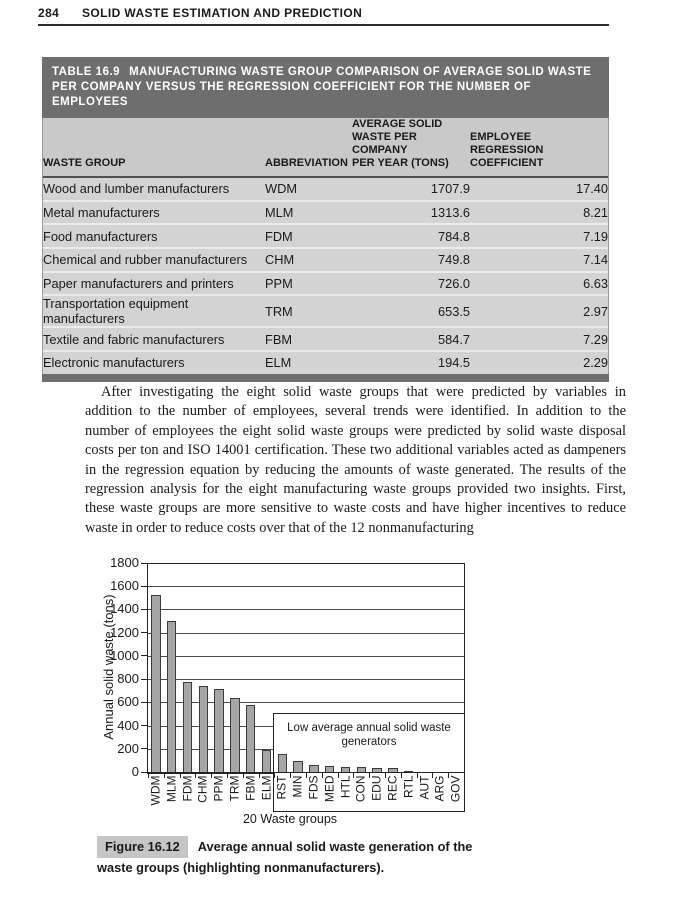  Describe the element at coordinates (411, 339) in the screenshot. I see `avg-waste-cell: 584.7` at that location.